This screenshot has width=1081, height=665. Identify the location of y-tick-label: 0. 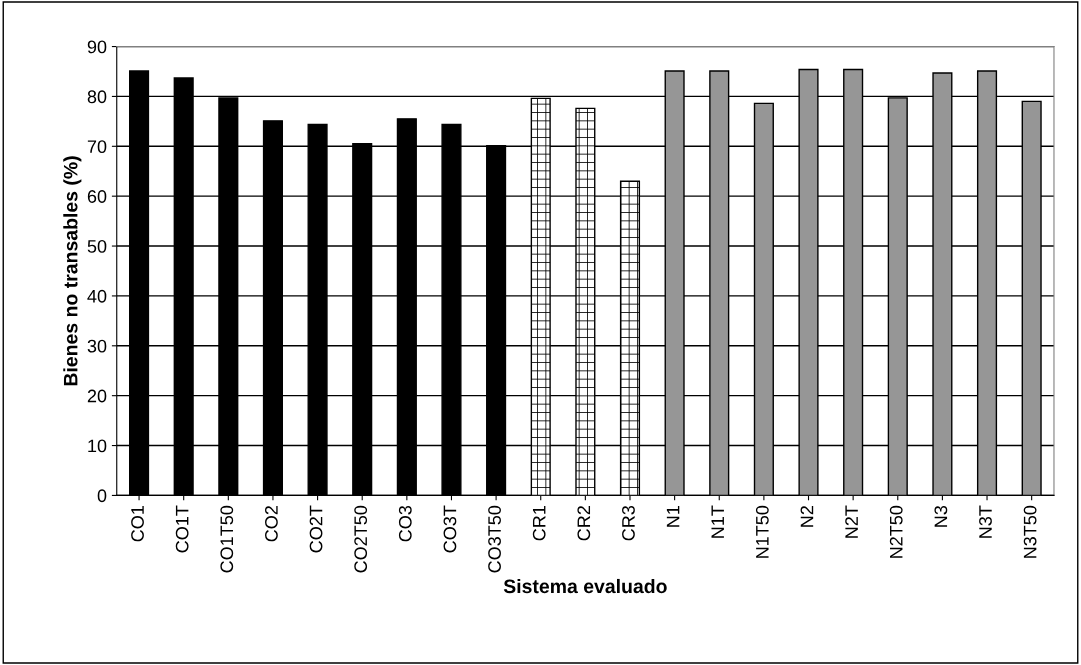
(102, 496).